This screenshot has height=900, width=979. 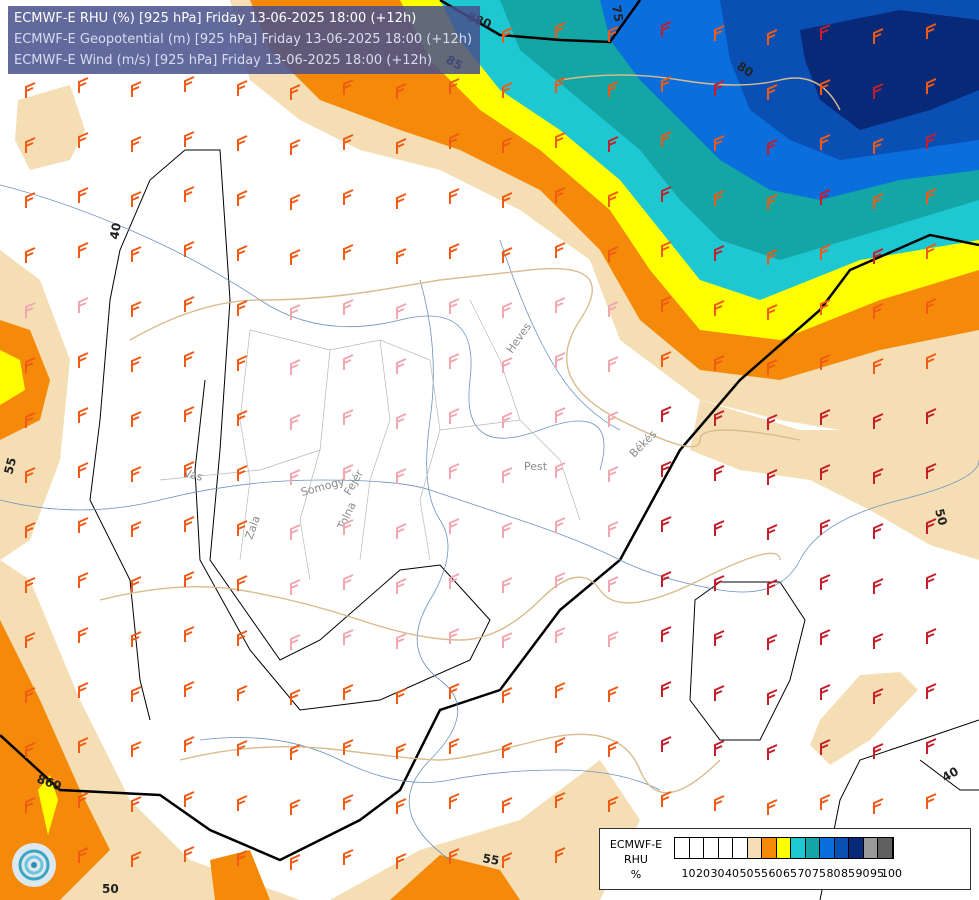 What do you see at coordinates (636, 844) in the screenshot?
I see `legend-title-model: ECMWF-E` at bounding box center [636, 844].